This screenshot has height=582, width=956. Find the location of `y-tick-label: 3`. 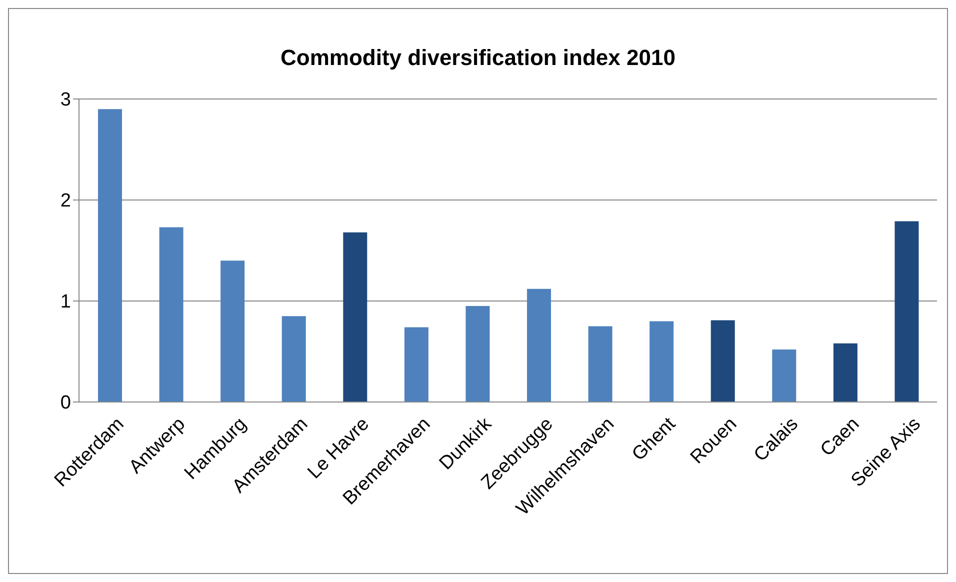

y-tick-label: 3 is located at coordinates (65, 100).